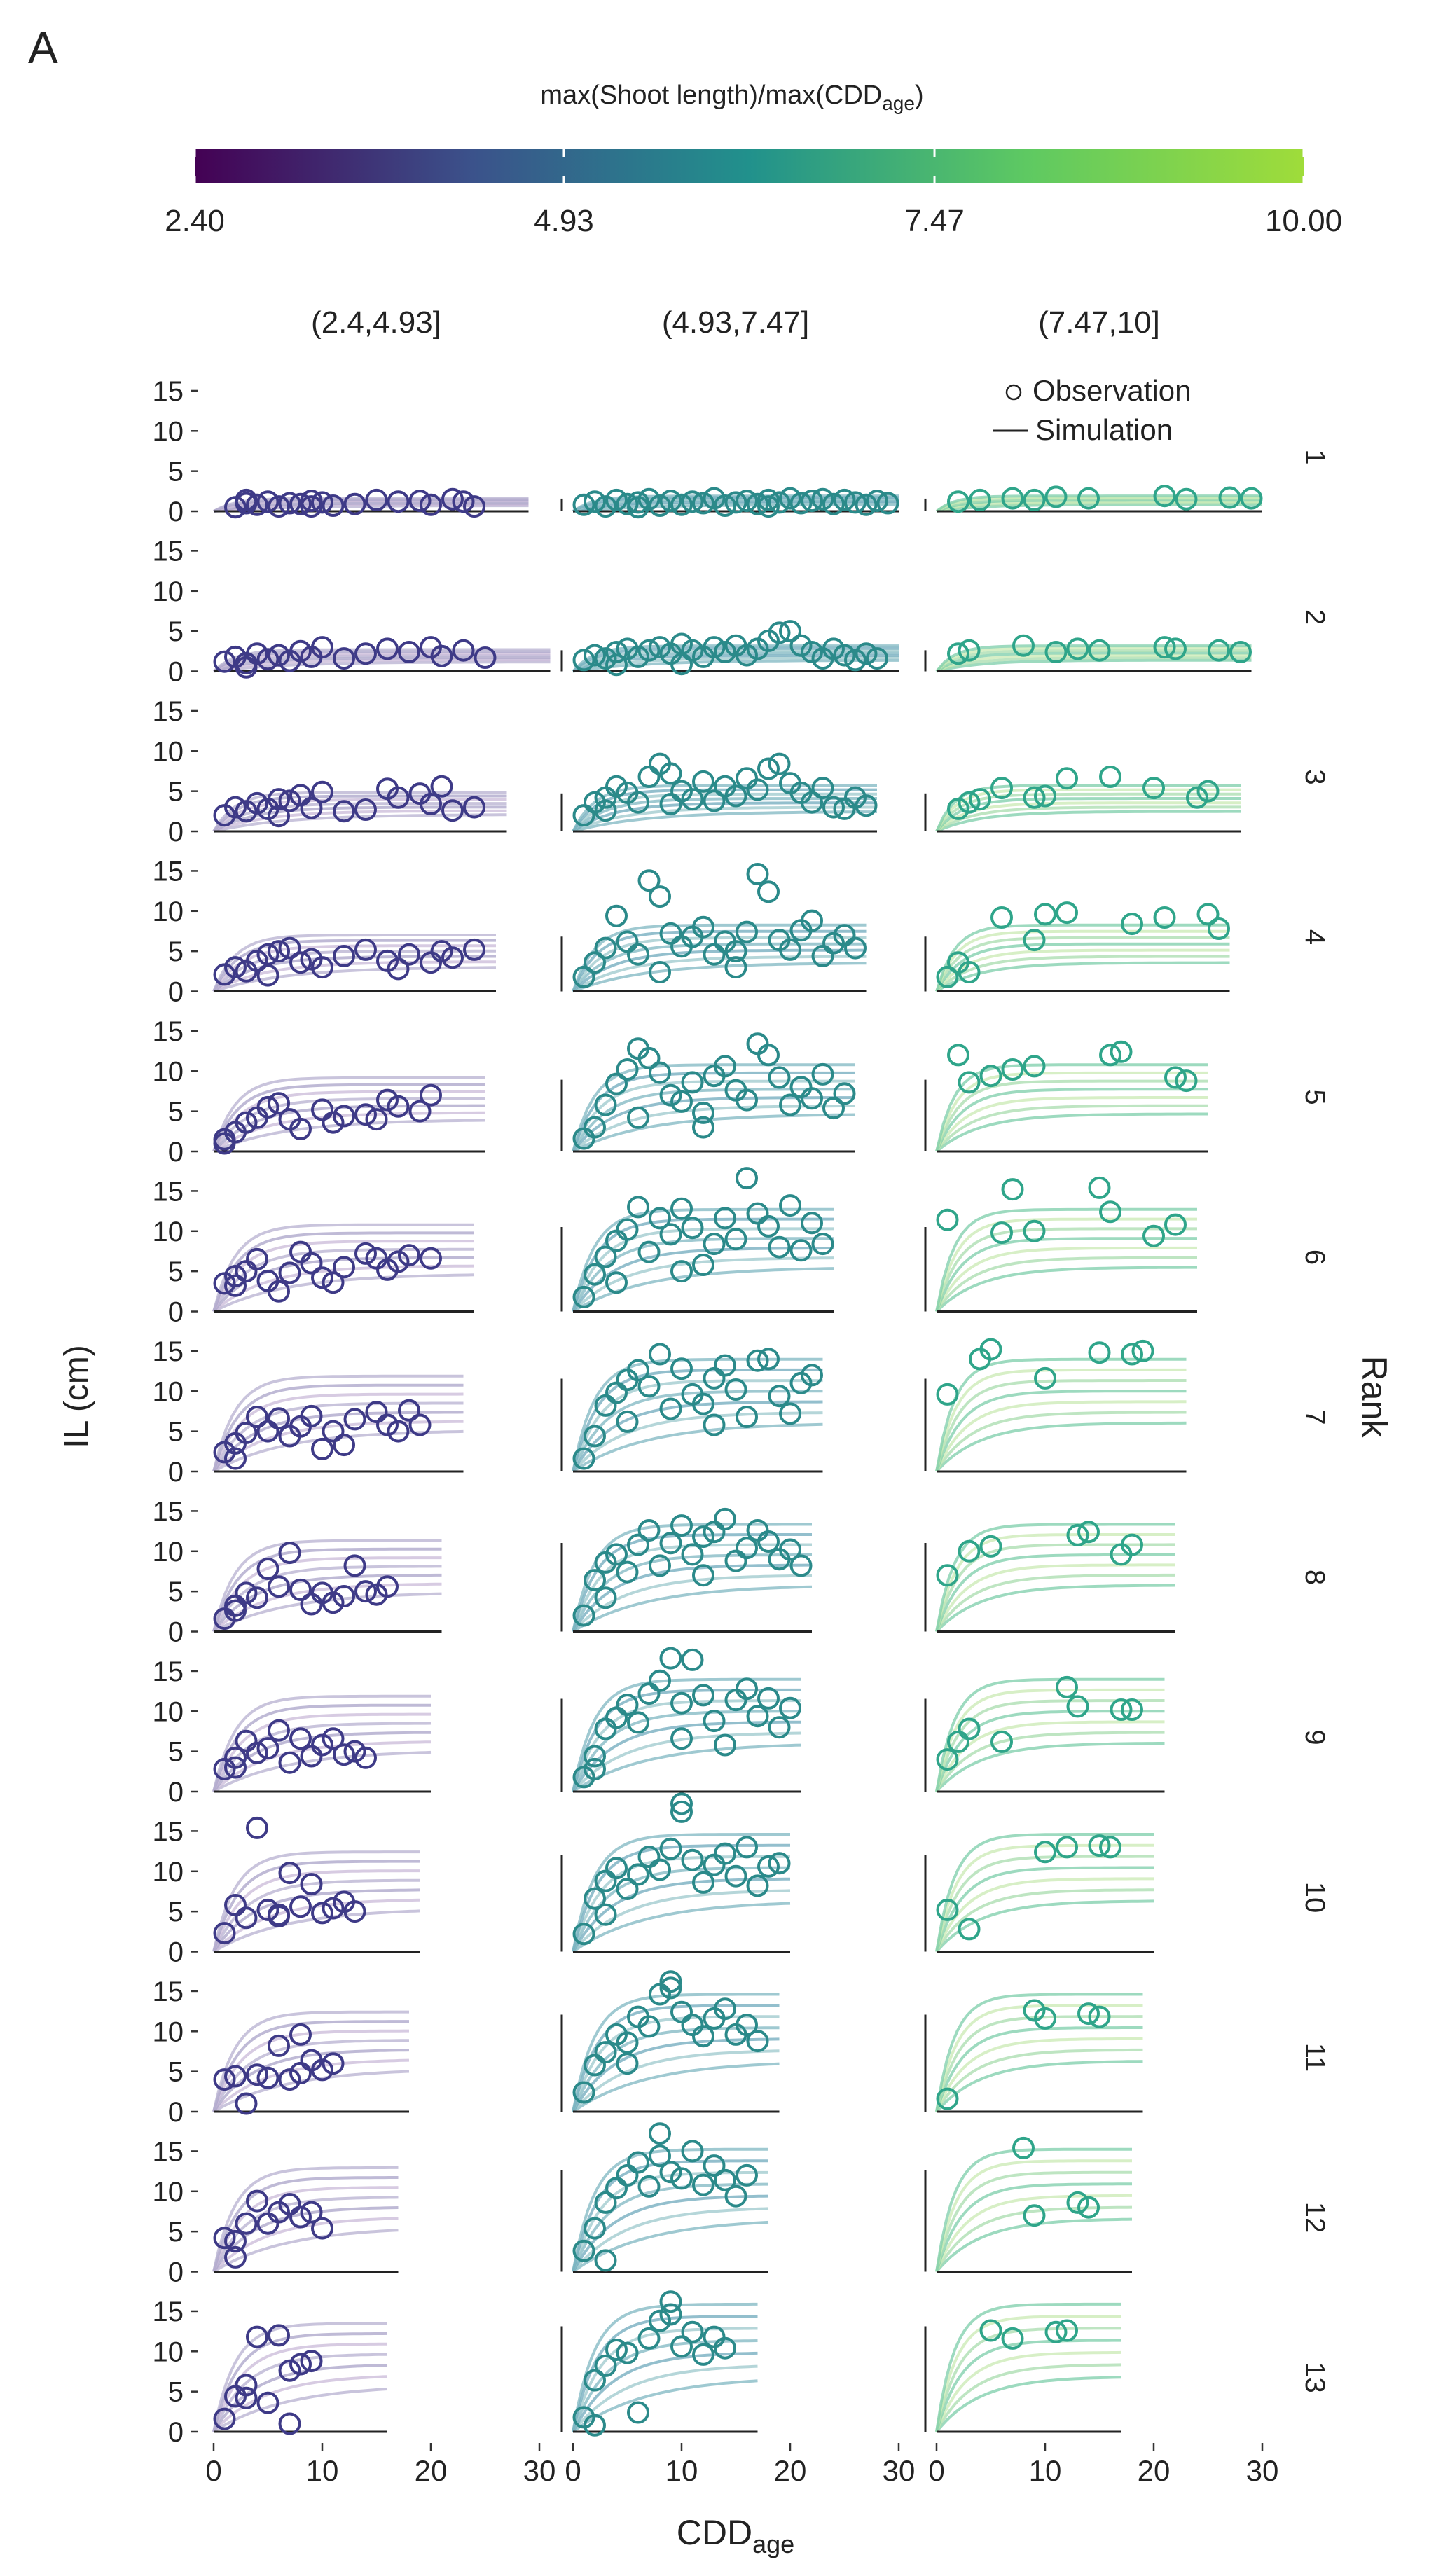 Image resolution: width=1429 pixels, height=2576 pixels. What do you see at coordinates (681, 2470) in the screenshot?
I see `x-tick-label: 10` at bounding box center [681, 2470].